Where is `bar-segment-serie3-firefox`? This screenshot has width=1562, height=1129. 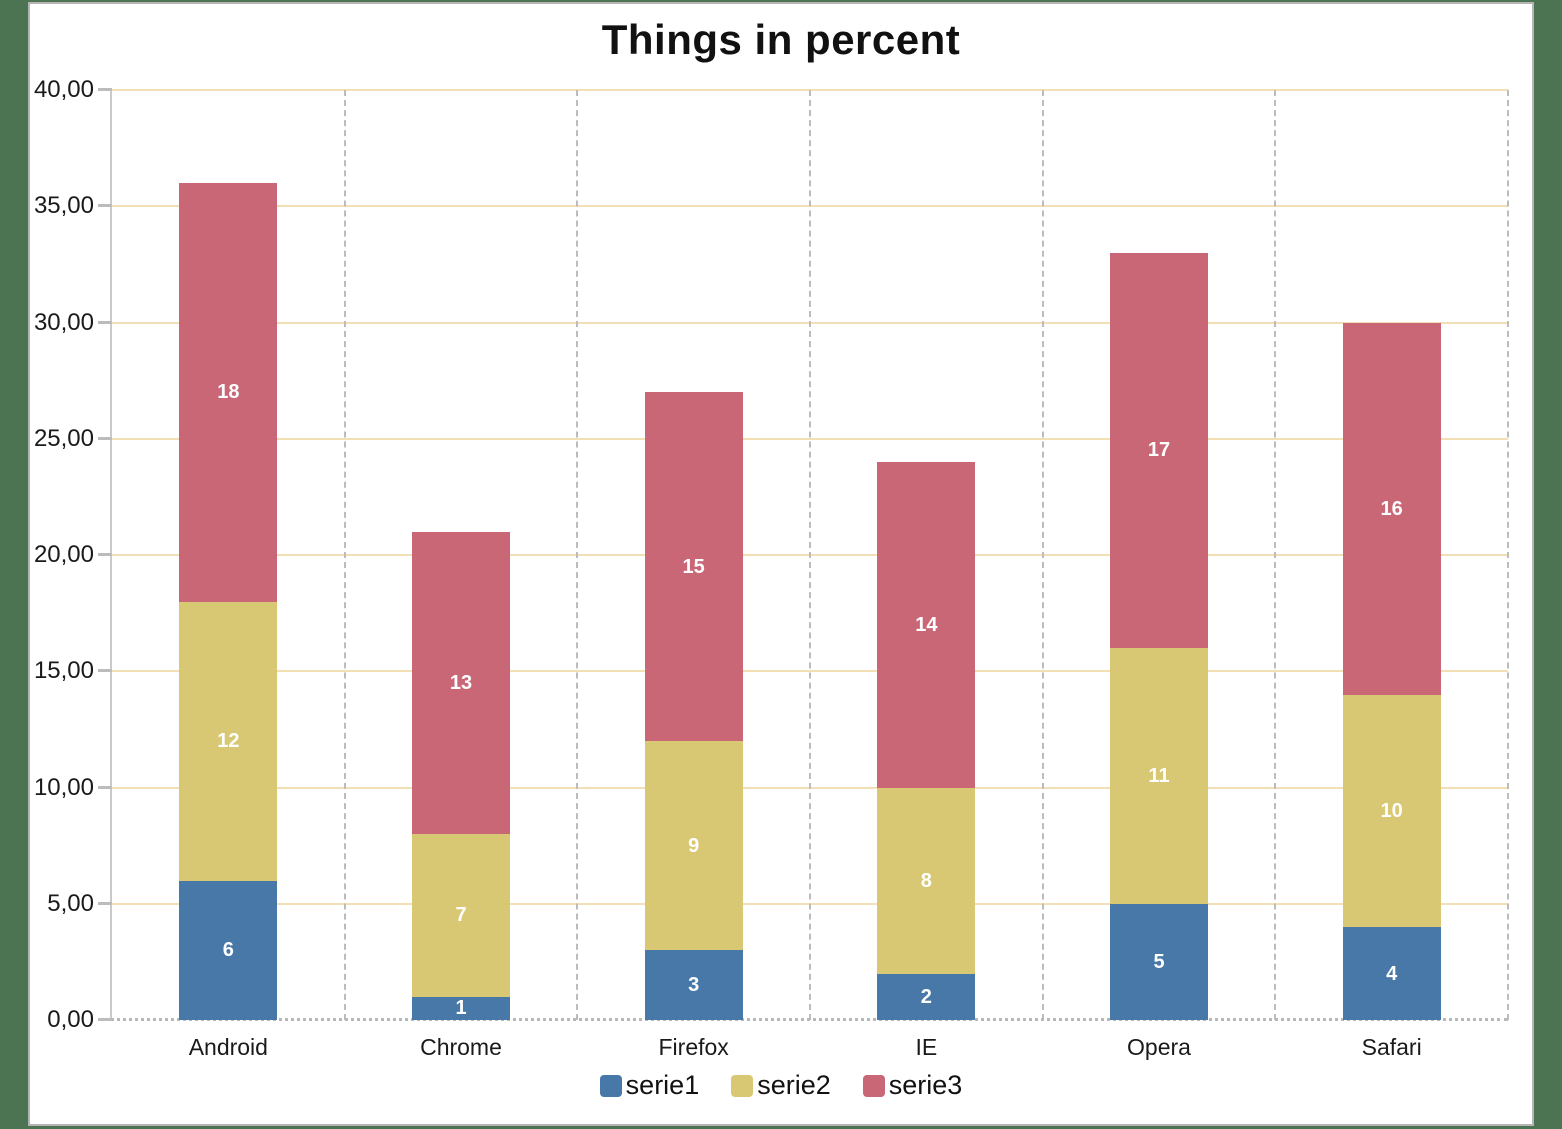
bar-segment-serie3-firefox is located at coordinates (693, 566).